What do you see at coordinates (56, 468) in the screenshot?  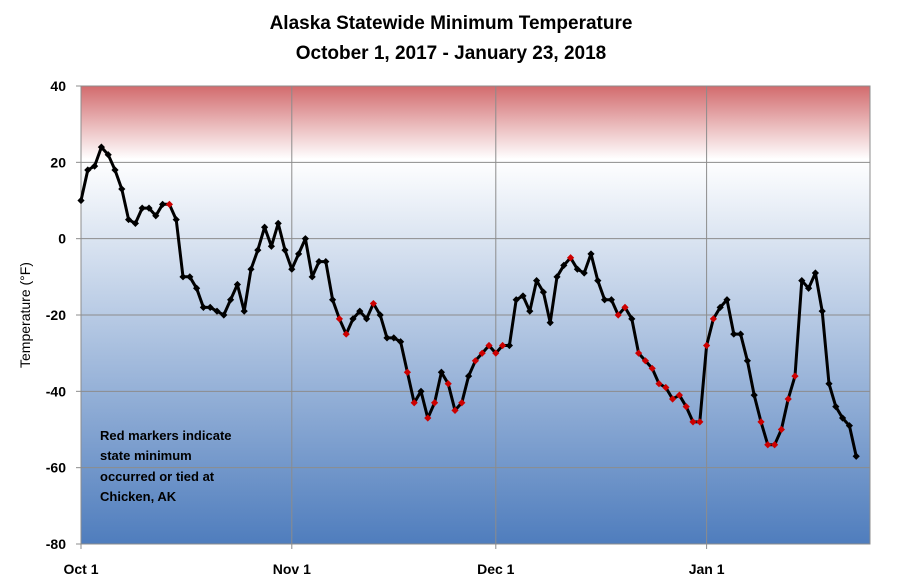 I see `y-tick-label: -60` at bounding box center [56, 468].